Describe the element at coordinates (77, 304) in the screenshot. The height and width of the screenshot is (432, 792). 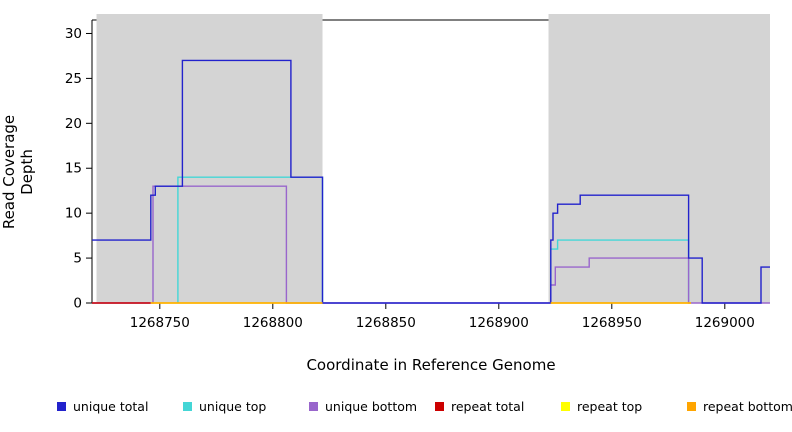
I see `y-tick-label: 0` at that location.